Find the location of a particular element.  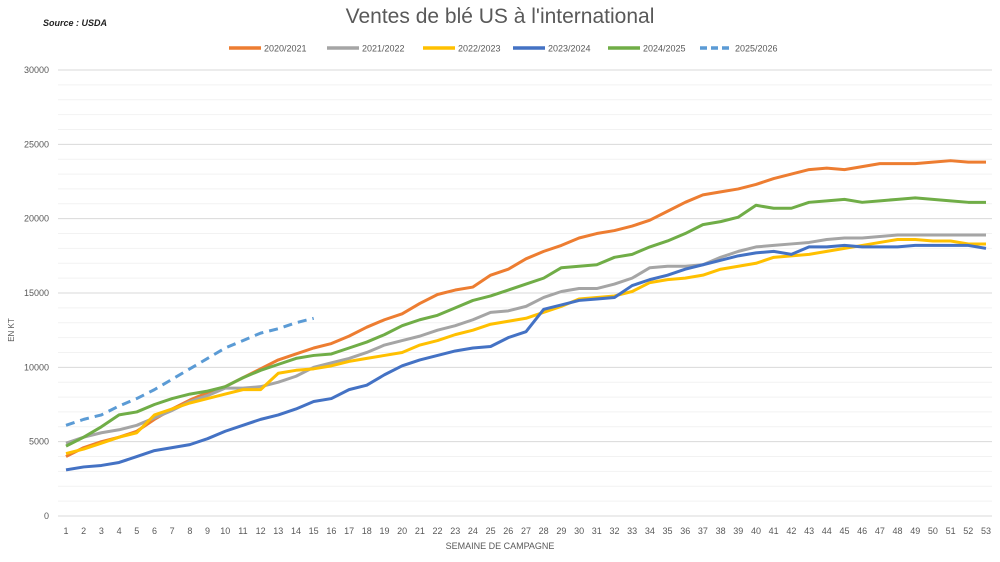

x-tick-label: 35 is located at coordinates (668, 531).